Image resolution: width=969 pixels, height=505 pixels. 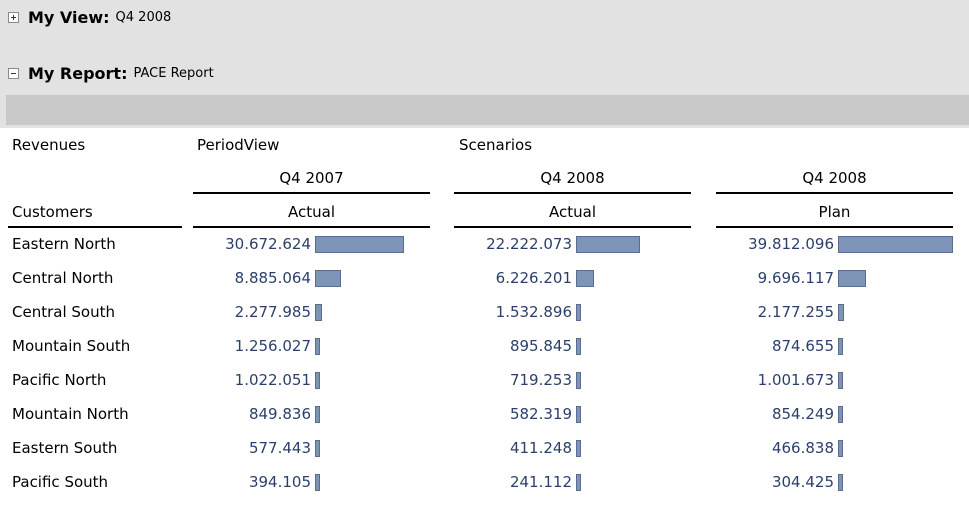 I want to click on data-cell-value: 895.845, so click(x=540, y=346).